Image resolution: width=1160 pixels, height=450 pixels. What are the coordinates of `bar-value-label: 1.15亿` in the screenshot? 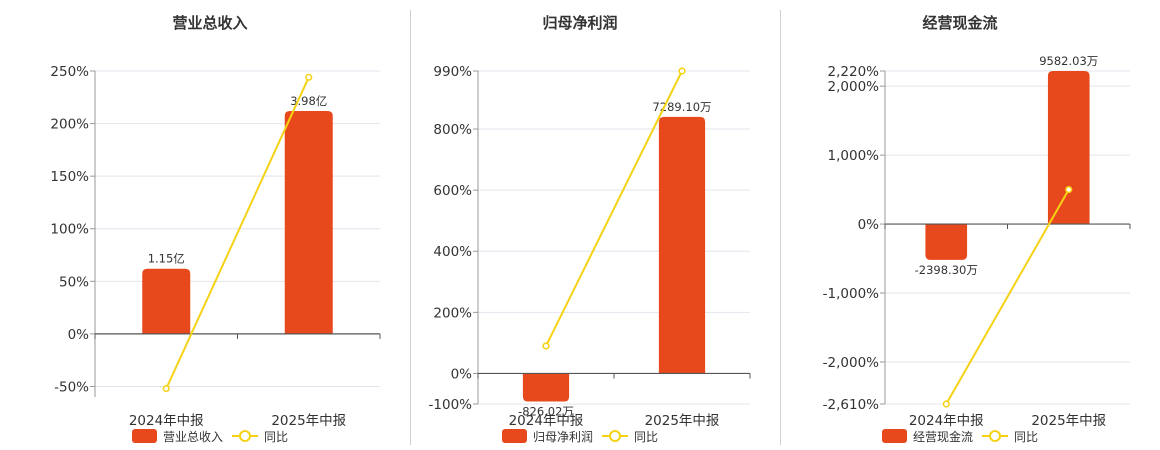 It's located at (166, 259).